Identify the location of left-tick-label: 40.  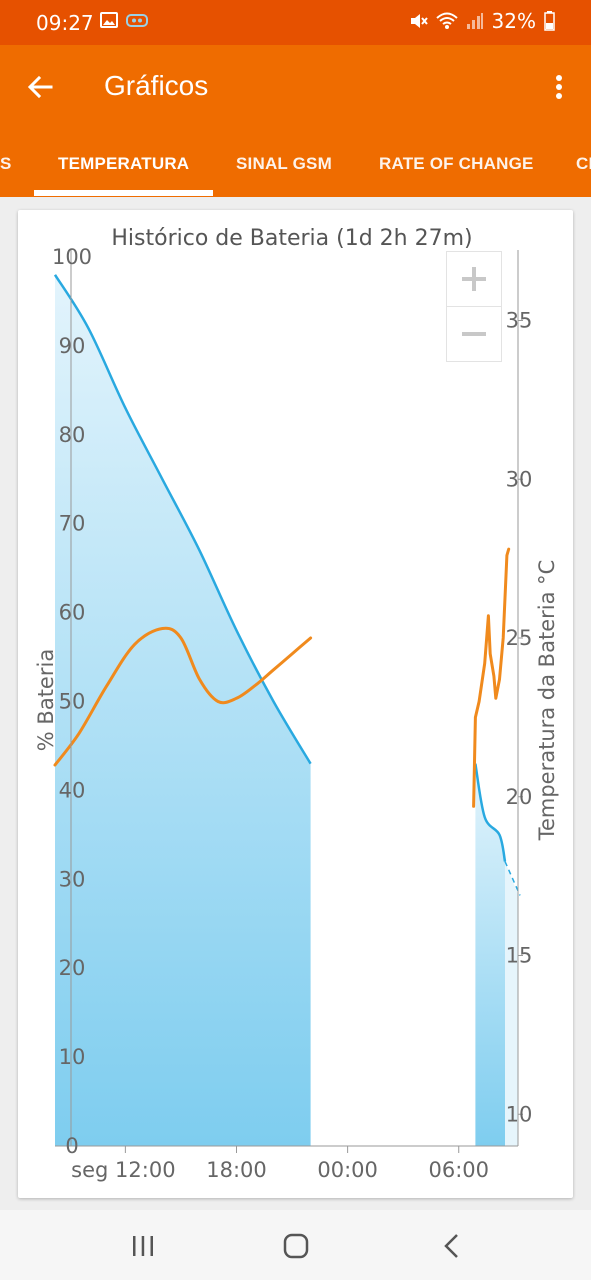
(72, 790).